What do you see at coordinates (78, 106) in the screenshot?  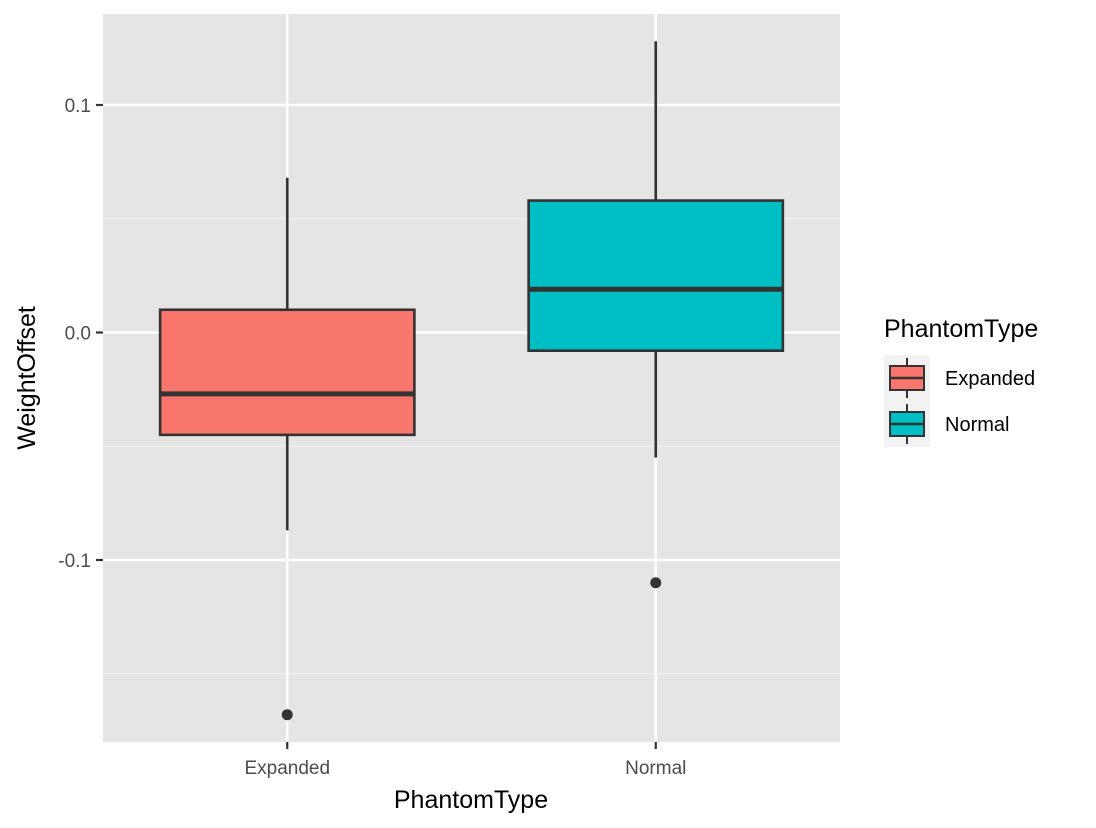 I see `y-tick-label: 0.1` at bounding box center [78, 106].